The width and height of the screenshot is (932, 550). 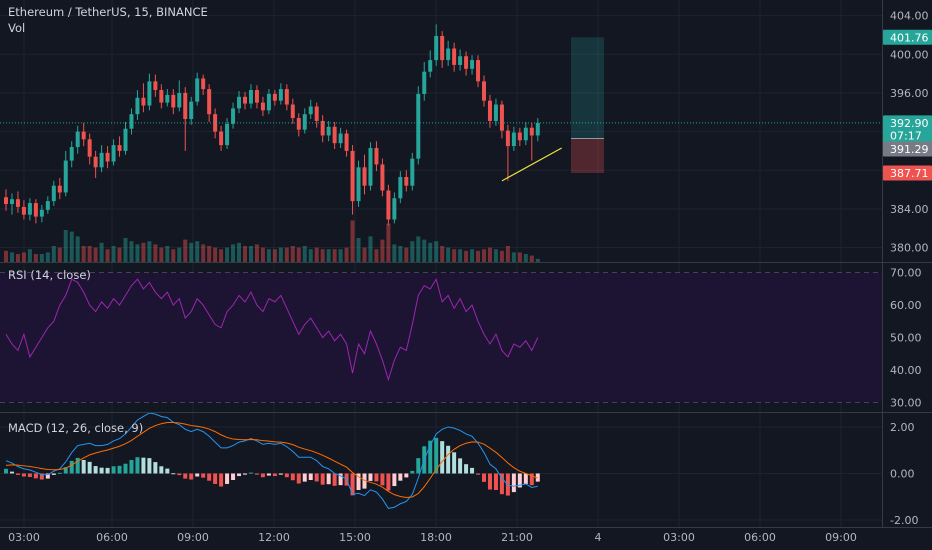 I want to click on x-tick-label: 03:00, so click(x=679, y=537).